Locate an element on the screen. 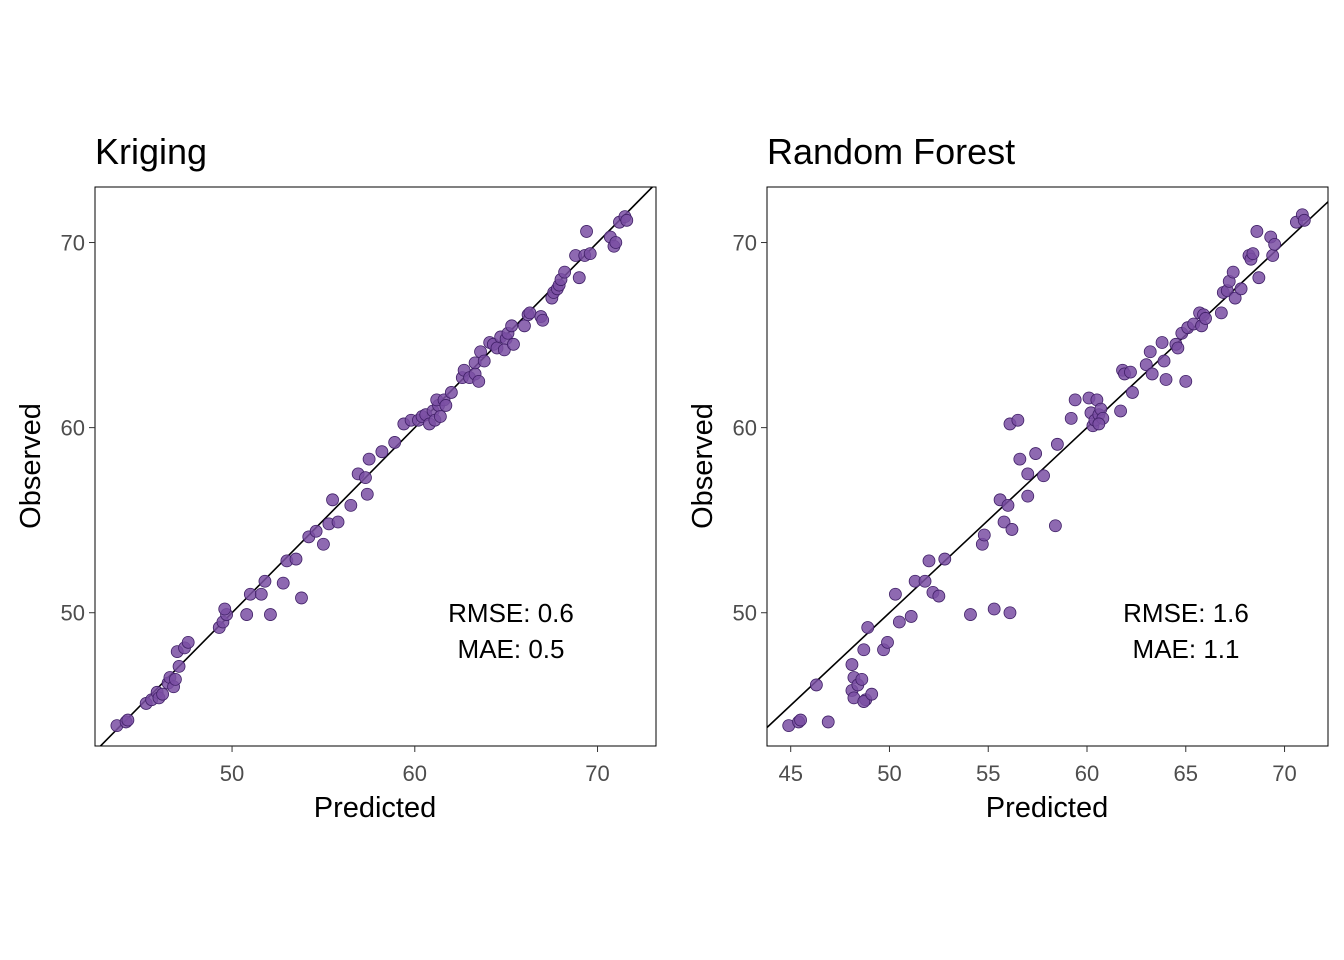 This screenshot has width=1344, height=960. kriging-x-tick-label: 50 is located at coordinates (232, 773).